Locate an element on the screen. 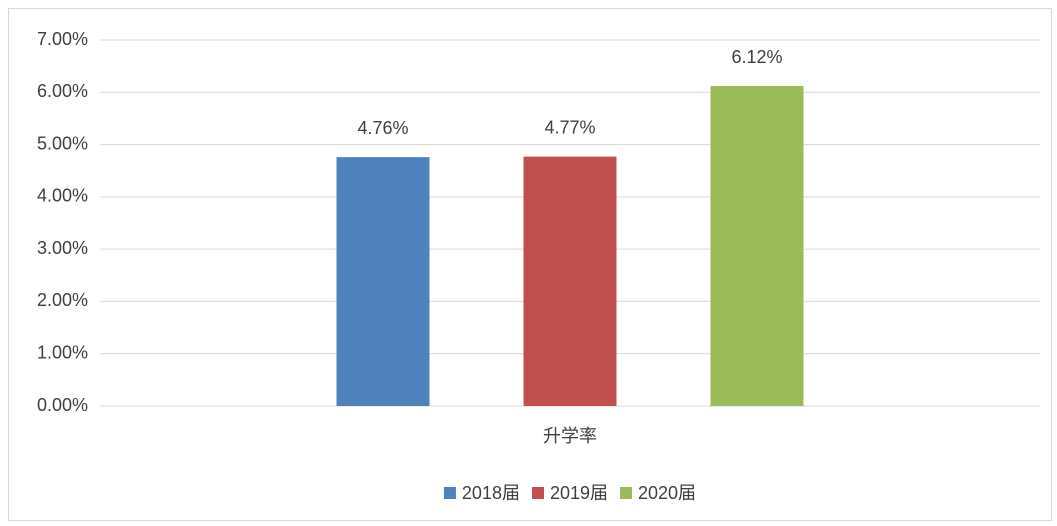 The width and height of the screenshot is (1057, 526). y-tick-label: 6.00% is located at coordinates (62, 91).